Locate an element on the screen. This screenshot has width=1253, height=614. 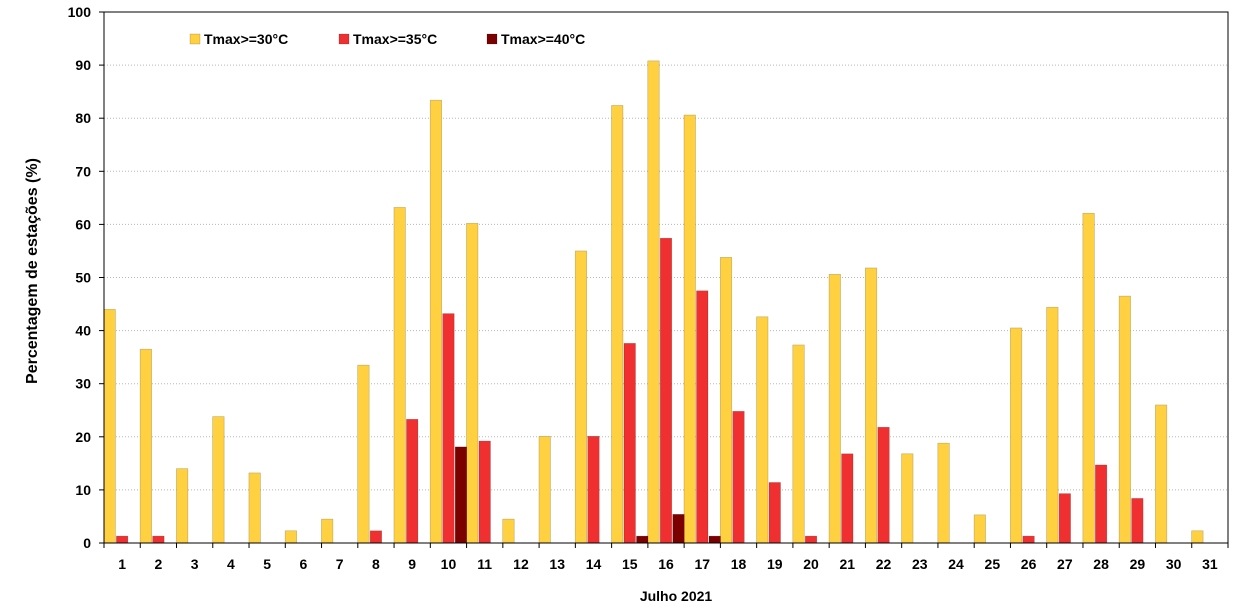
x-tick-label: 30 is located at coordinates (1174, 564).